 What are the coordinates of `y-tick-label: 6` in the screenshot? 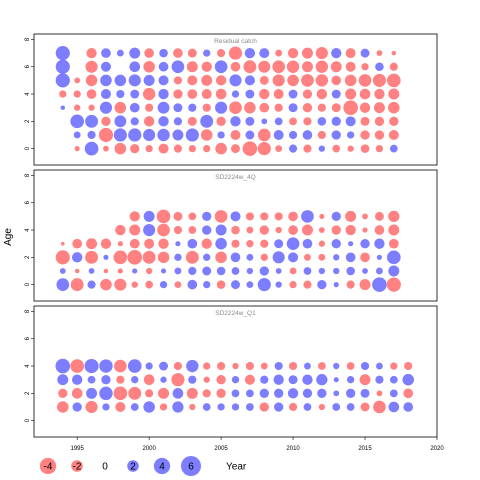 It's located at (28, 66).